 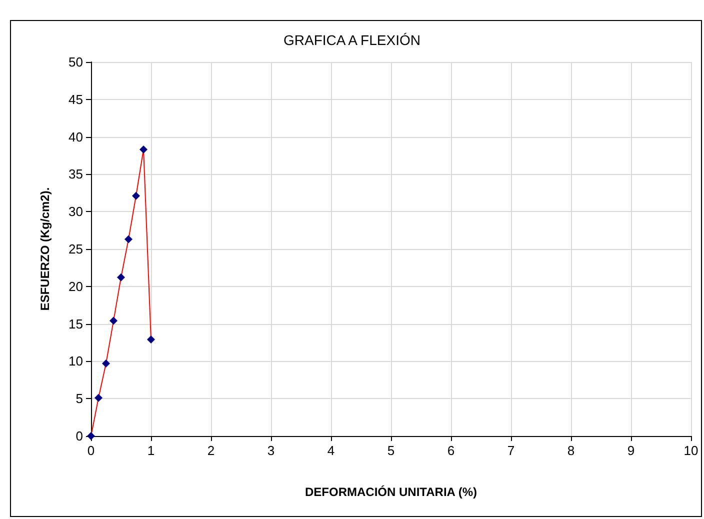 I want to click on y-tick-label: 20, so click(x=75, y=286).